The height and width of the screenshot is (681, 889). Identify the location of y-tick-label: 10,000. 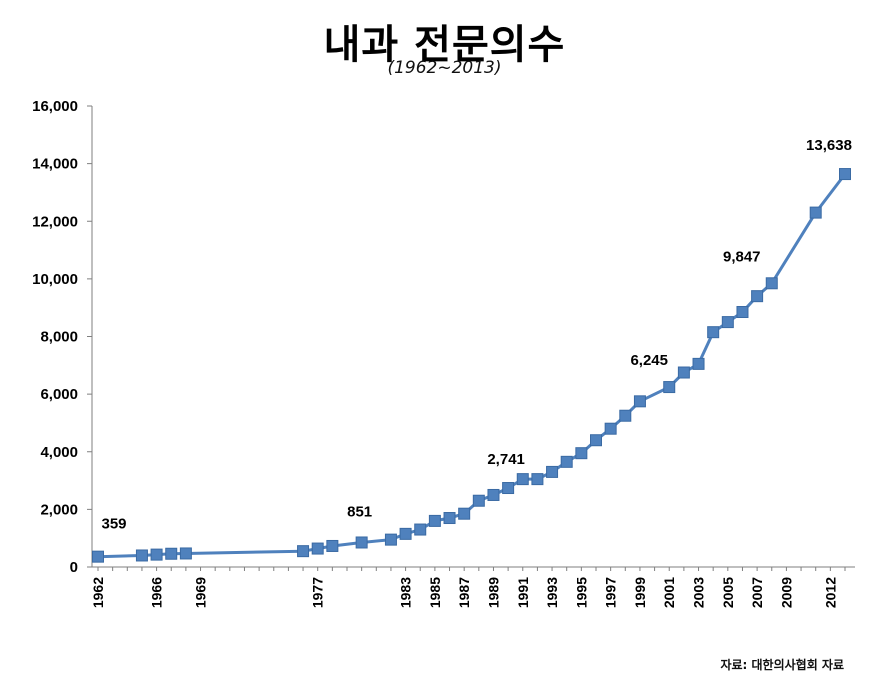
(55, 279).